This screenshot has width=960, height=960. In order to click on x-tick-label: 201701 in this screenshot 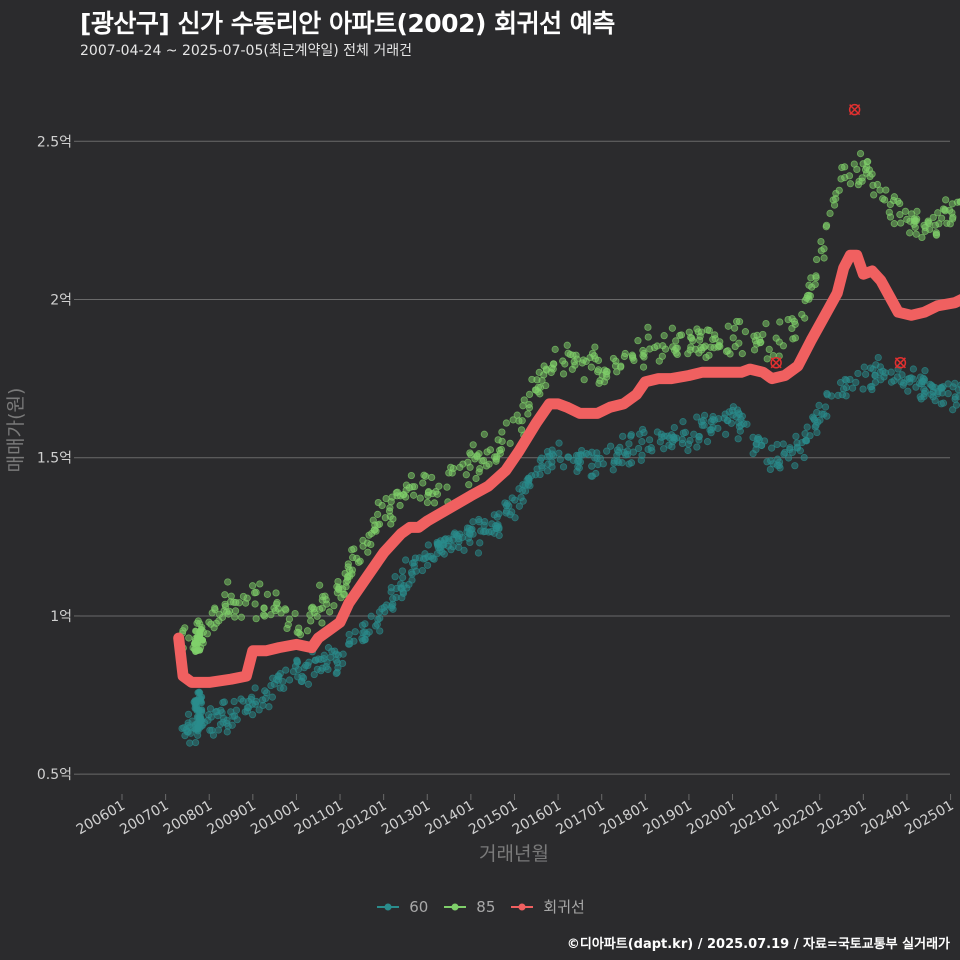, I will do `click(580, 818)`.